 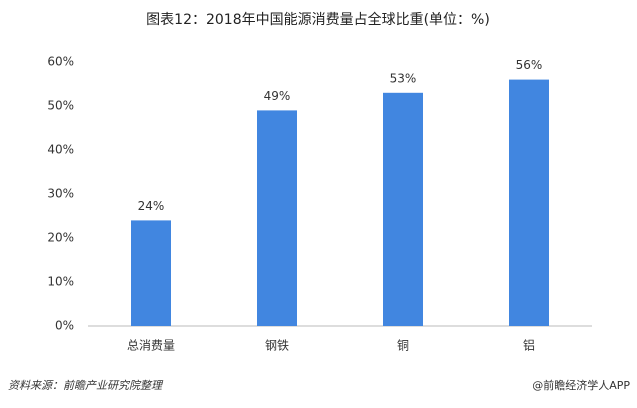 What do you see at coordinates (60, 150) in the screenshot?
I see `y-tick-label: 40%` at bounding box center [60, 150].